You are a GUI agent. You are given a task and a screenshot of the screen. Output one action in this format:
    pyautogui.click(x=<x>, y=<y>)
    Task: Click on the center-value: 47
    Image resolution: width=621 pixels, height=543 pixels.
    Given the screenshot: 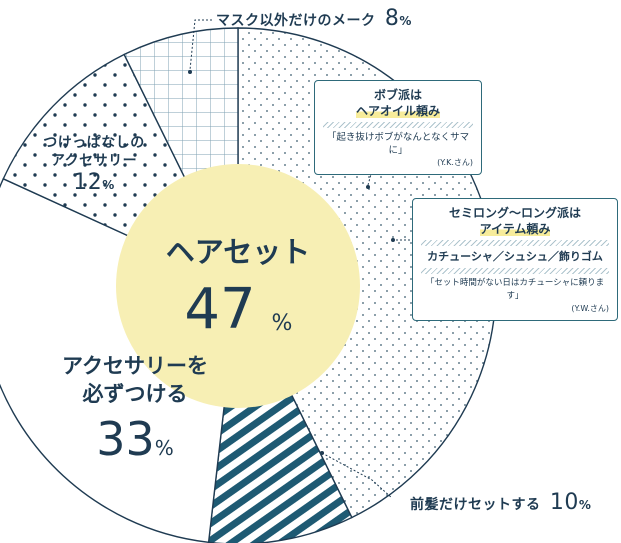 What is the action you would take?
    pyautogui.click(x=219, y=309)
    